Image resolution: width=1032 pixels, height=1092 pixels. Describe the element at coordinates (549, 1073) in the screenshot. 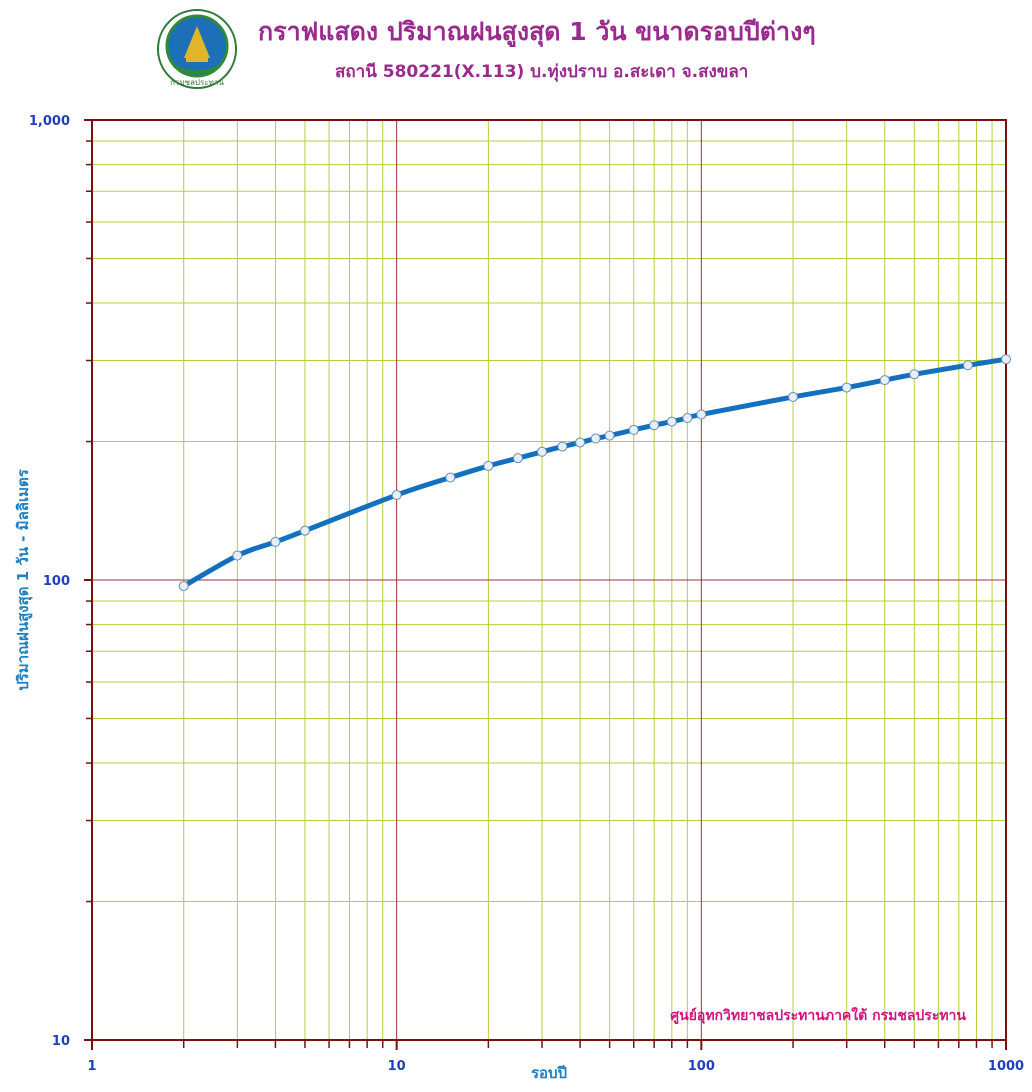

I see `x-axis-label: รอบปี` at that location.